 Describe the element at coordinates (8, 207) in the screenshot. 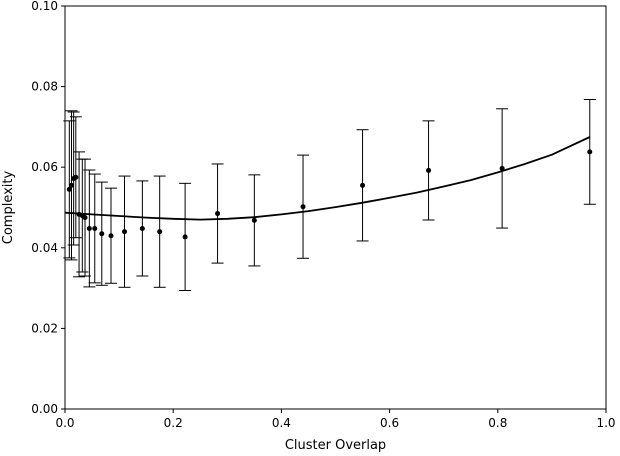

I see `y-axis-label: Complexity` at that location.